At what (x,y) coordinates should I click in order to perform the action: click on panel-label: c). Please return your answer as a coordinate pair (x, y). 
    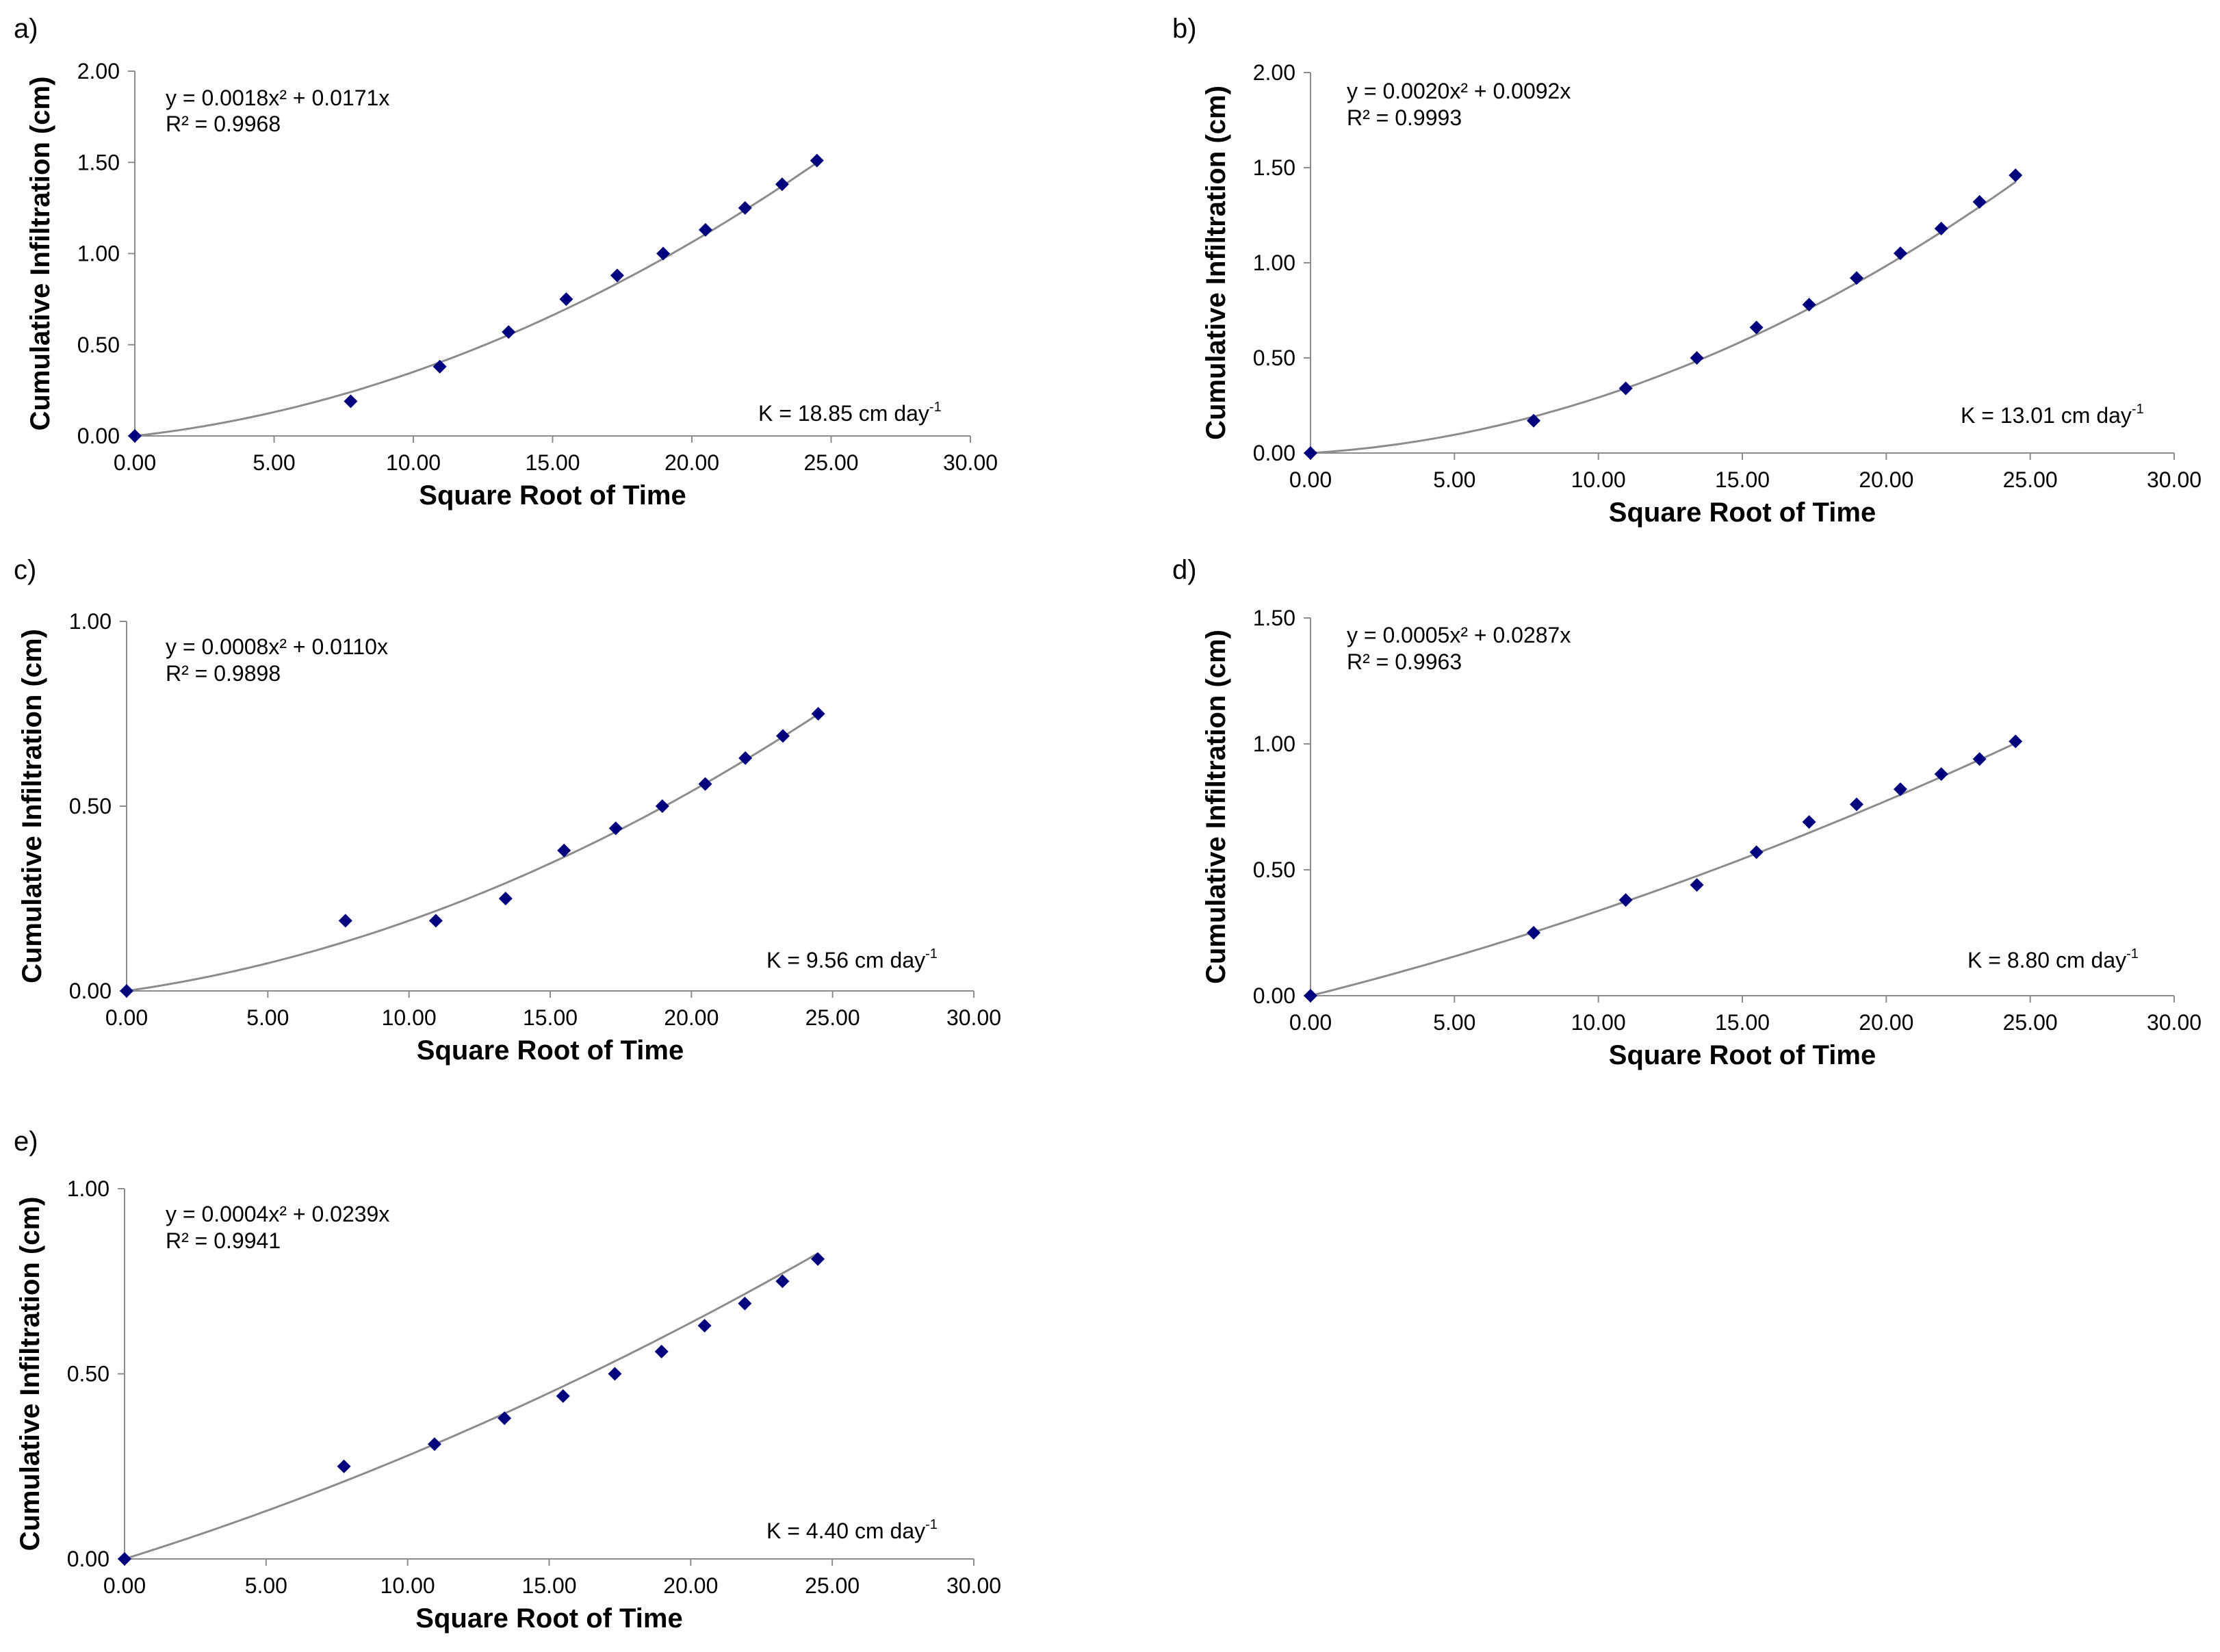
    Looking at the image, I should click on (25, 570).